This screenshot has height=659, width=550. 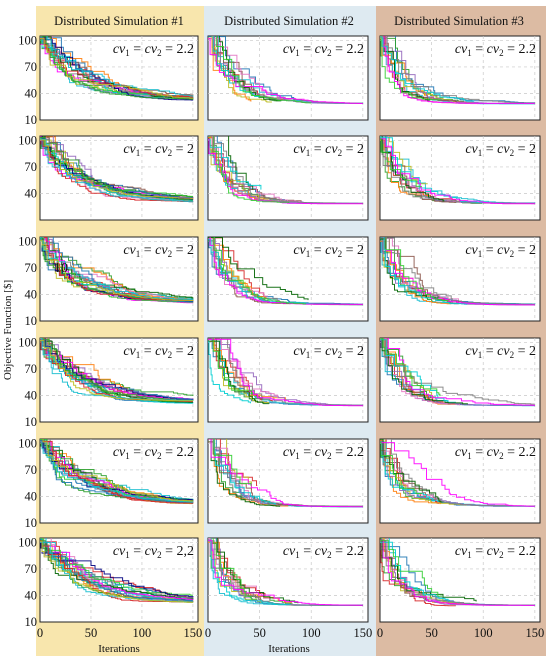 I want to click on panel-r5c3: cv1 = cv2 = 2.2, so click(x=460, y=481).